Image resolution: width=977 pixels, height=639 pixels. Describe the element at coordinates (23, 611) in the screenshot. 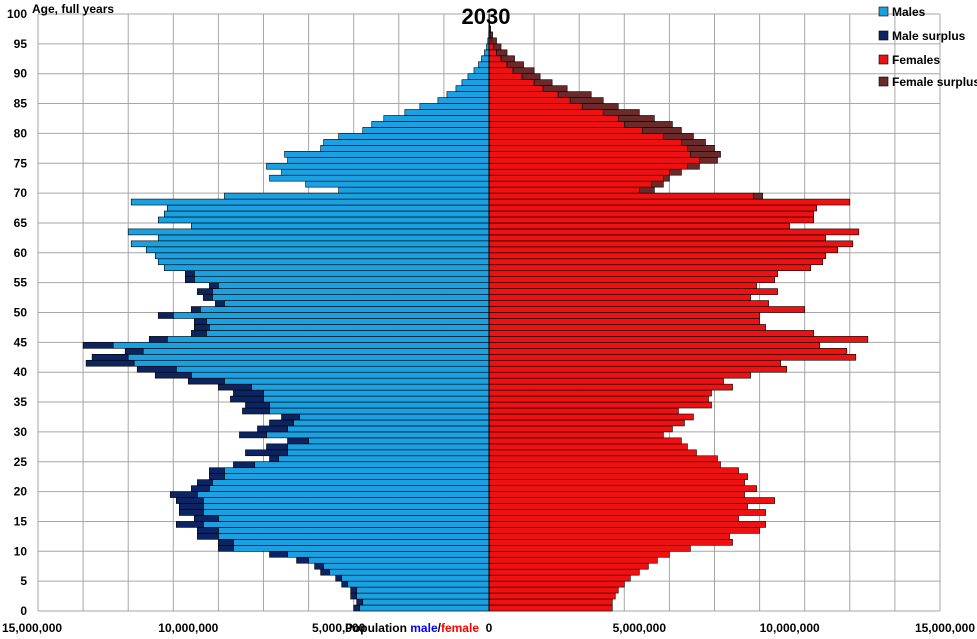

I see `y-tick-label: 0` at that location.